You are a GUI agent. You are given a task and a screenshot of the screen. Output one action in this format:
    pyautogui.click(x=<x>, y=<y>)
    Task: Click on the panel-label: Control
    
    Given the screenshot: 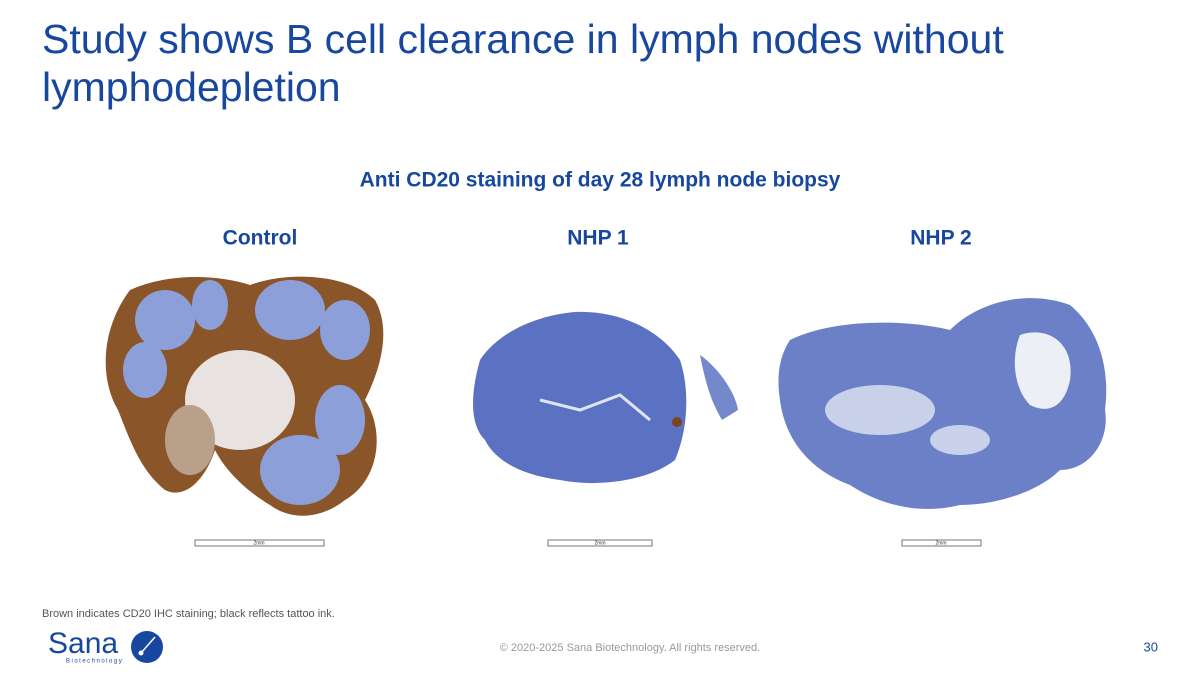 What is the action you would take?
    pyautogui.click(x=260, y=238)
    